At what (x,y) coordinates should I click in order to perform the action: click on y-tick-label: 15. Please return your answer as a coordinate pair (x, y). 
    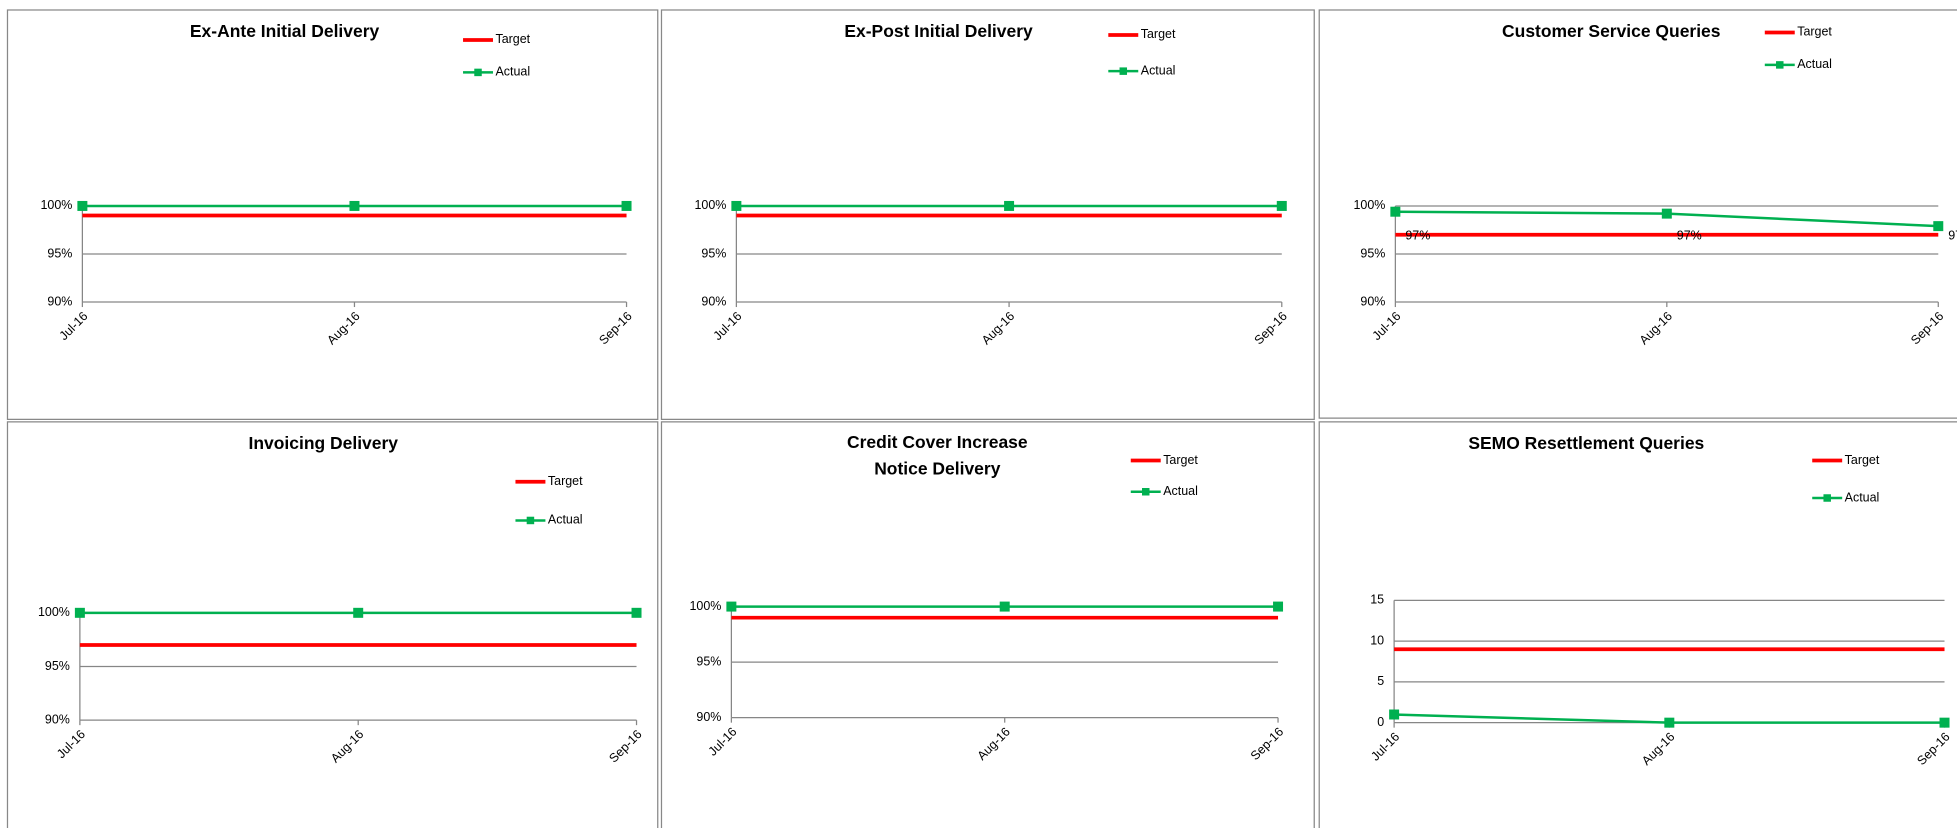
    Looking at the image, I should click on (1377, 600).